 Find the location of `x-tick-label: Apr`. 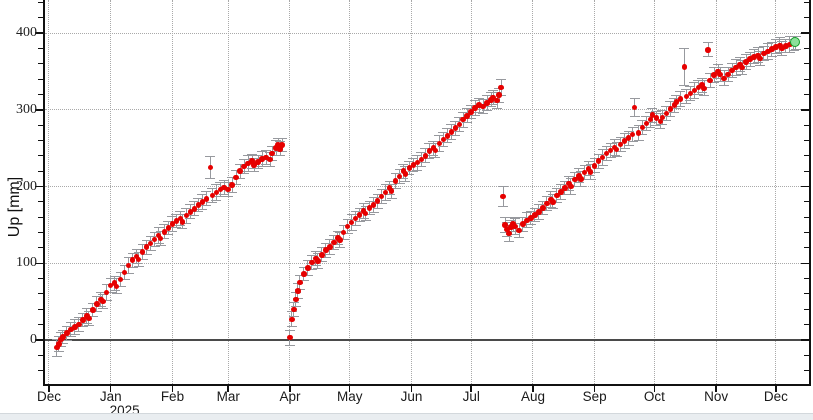

x-tick-label: Apr is located at coordinates (290, 396).